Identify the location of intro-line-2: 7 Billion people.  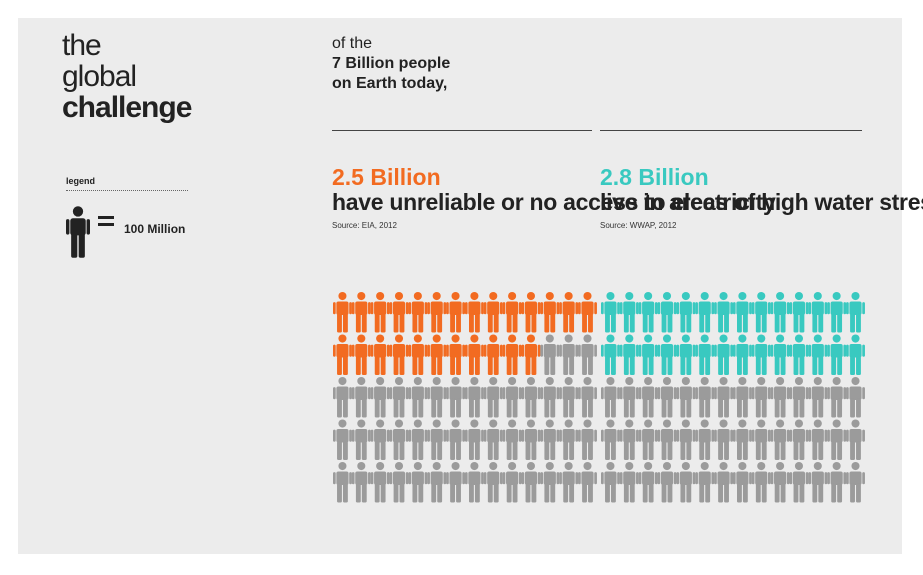
(391, 63).